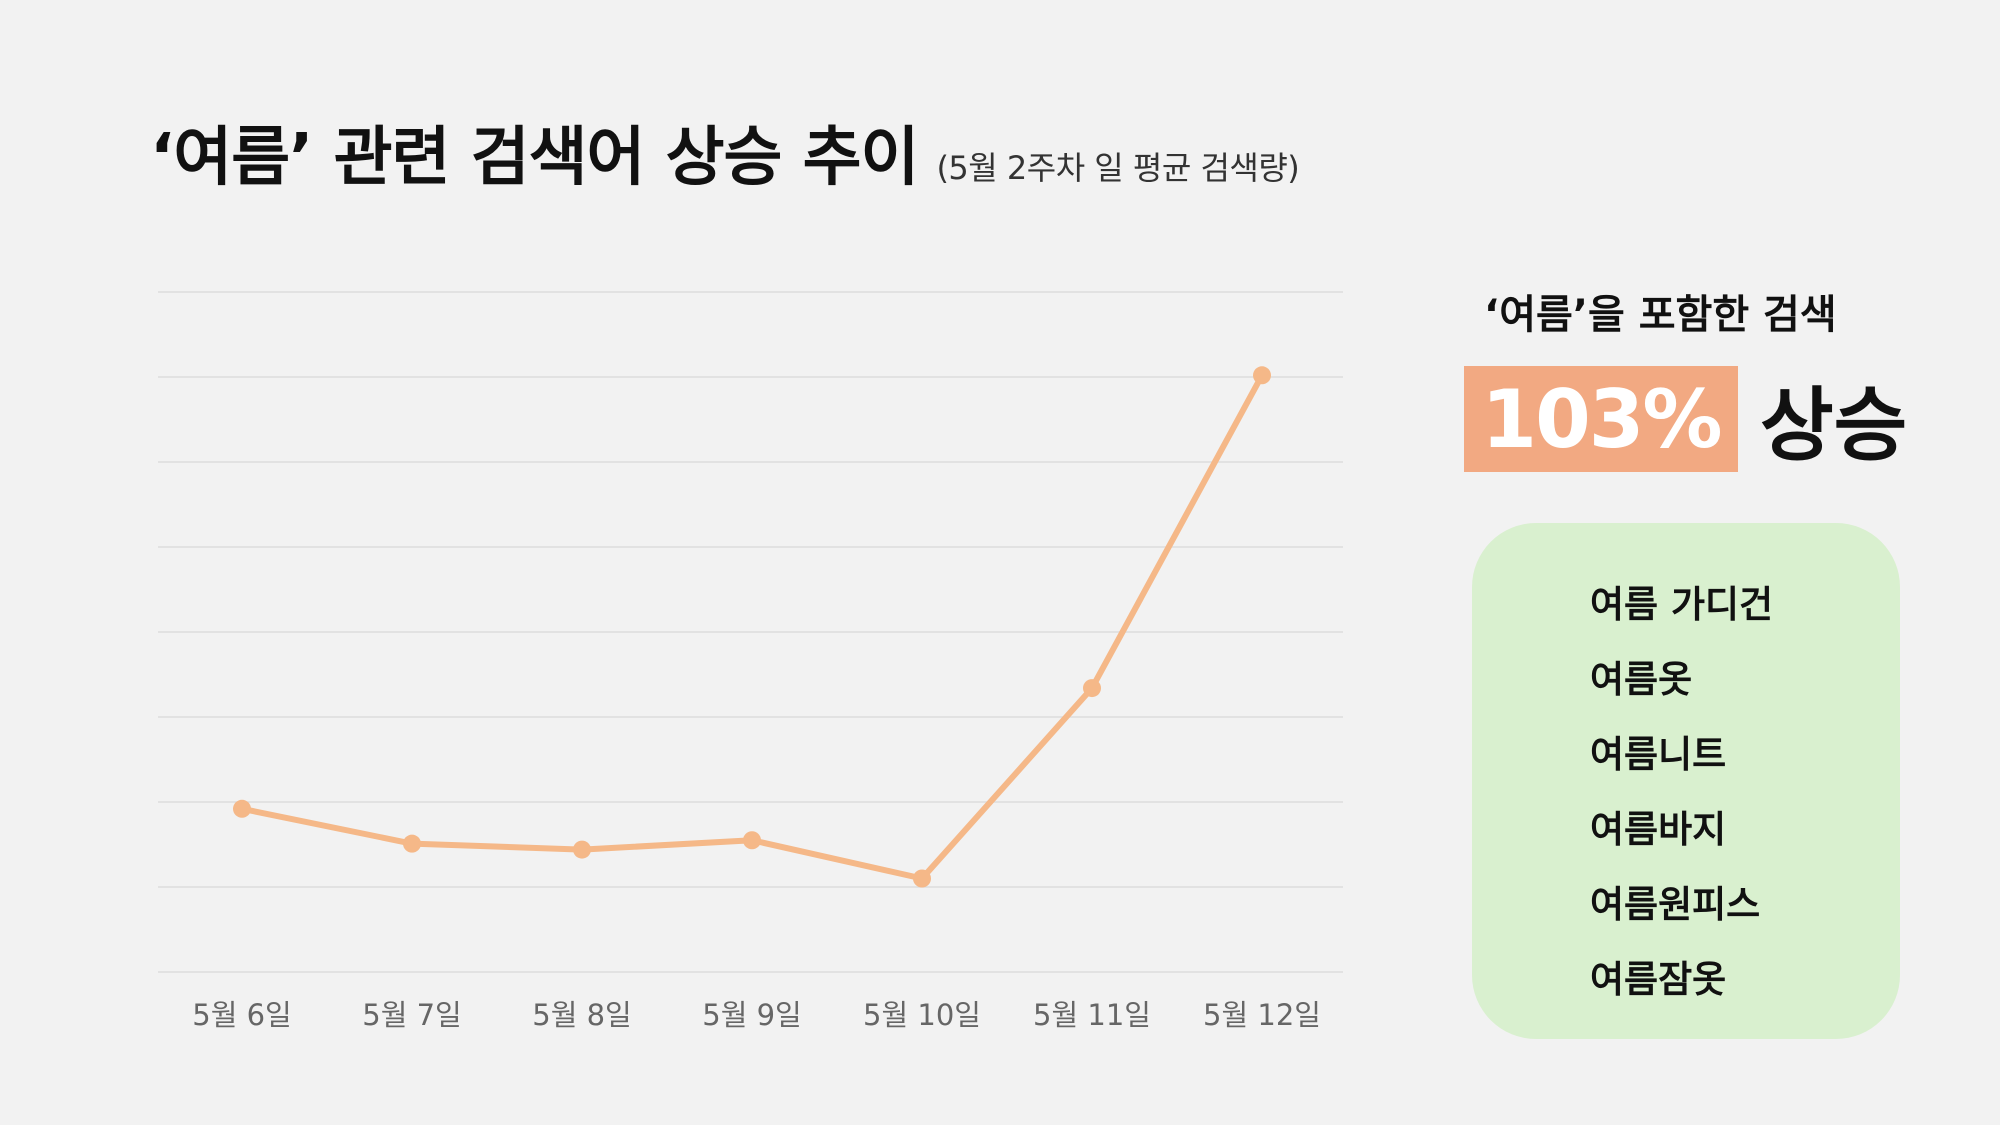 The height and width of the screenshot is (1125, 2000). What do you see at coordinates (1601, 419) in the screenshot?
I see `percent-badge: 103%` at bounding box center [1601, 419].